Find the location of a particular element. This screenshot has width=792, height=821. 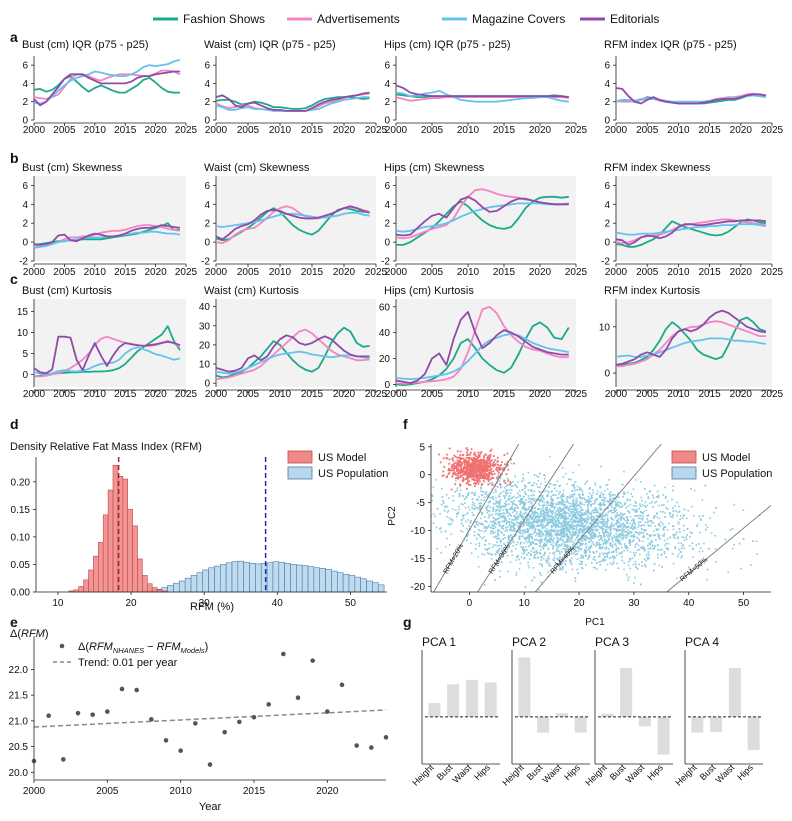

panel-c-rfm-index-kurtosis-bg is located at coordinates (694, 343).